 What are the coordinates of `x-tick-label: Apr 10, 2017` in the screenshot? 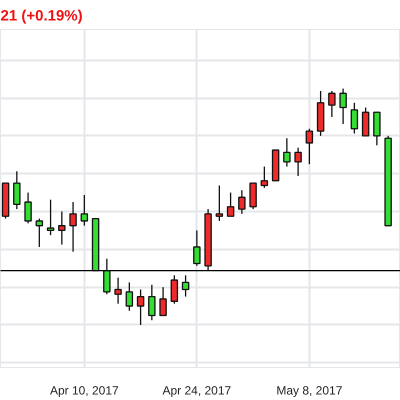 It's located at (85, 391).